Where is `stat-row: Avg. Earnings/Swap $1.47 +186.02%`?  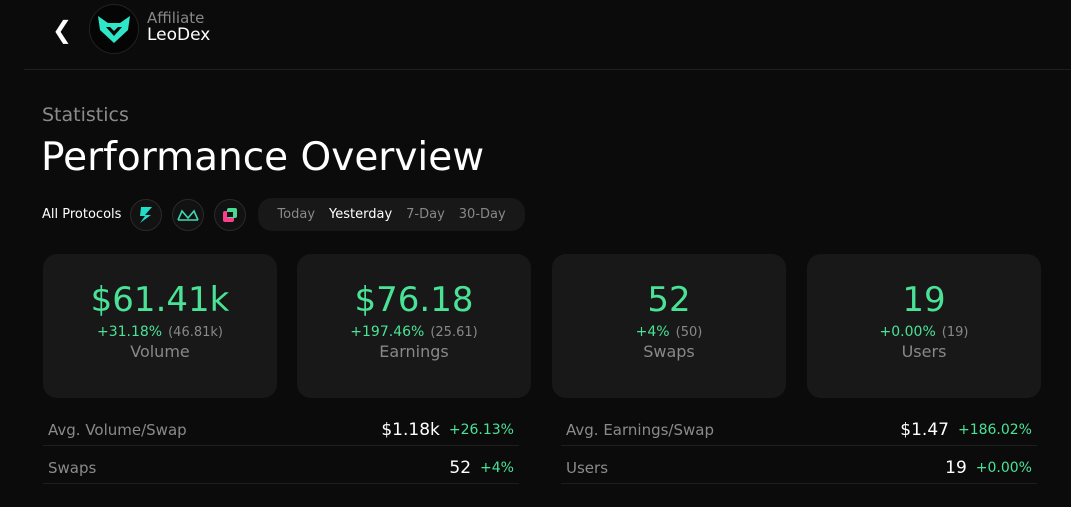
stat-row: Avg. Earnings/Swap $1.47 +186.02% is located at coordinates (799, 430).